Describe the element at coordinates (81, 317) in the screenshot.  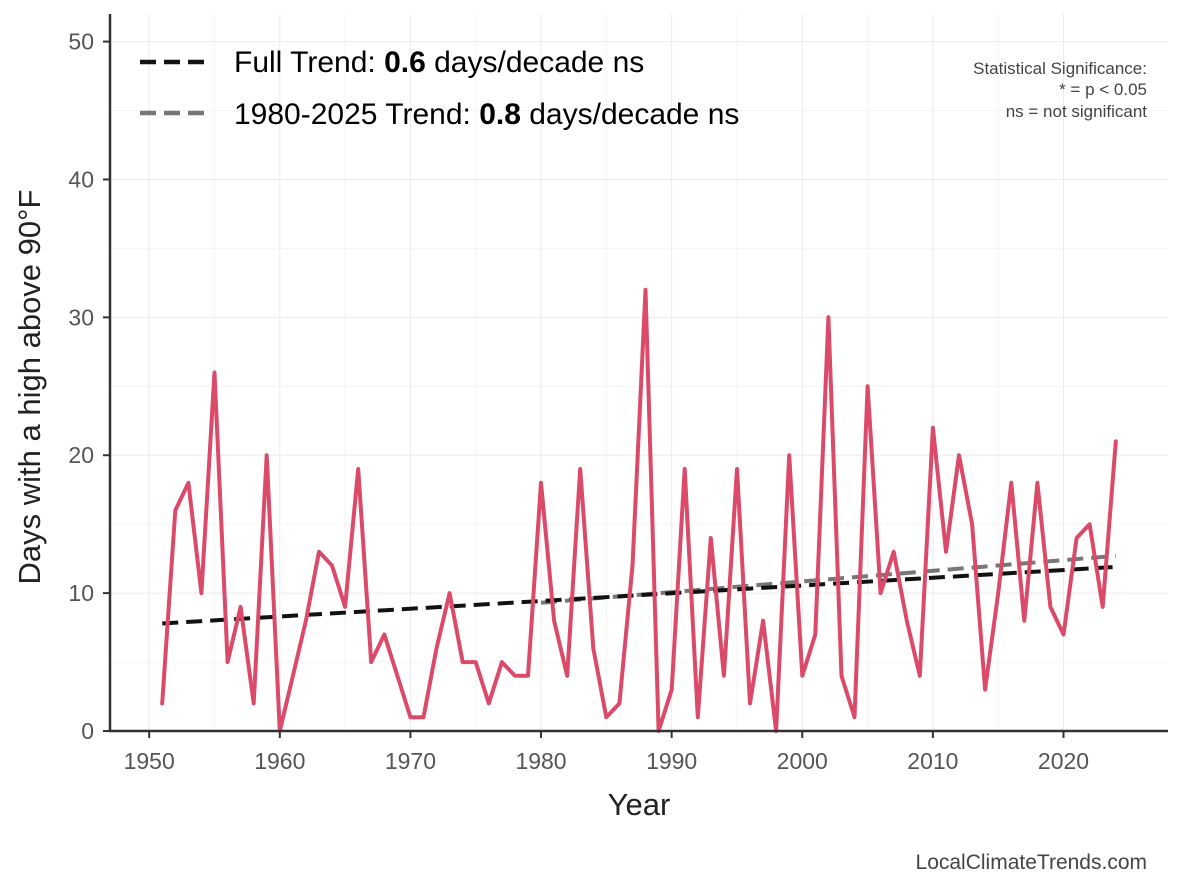
I see `y-tick-label: 30` at that location.